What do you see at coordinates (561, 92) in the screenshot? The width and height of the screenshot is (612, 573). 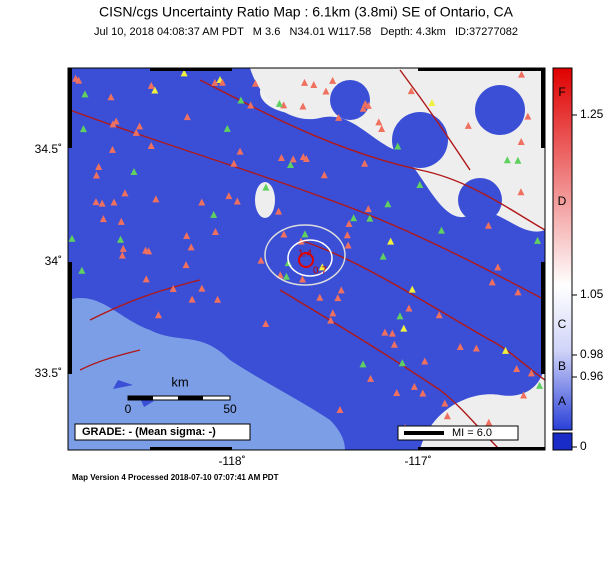 I see `colorbar-letter: F` at bounding box center [561, 92].